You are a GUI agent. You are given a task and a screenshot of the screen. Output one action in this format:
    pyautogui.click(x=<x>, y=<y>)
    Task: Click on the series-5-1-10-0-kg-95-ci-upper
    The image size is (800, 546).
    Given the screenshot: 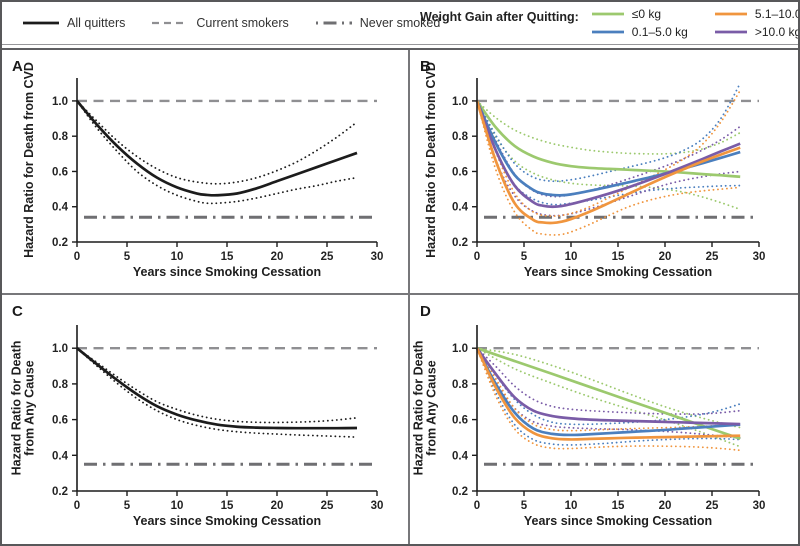 What is the action you would take?
    pyautogui.click(x=609, y=153)
    